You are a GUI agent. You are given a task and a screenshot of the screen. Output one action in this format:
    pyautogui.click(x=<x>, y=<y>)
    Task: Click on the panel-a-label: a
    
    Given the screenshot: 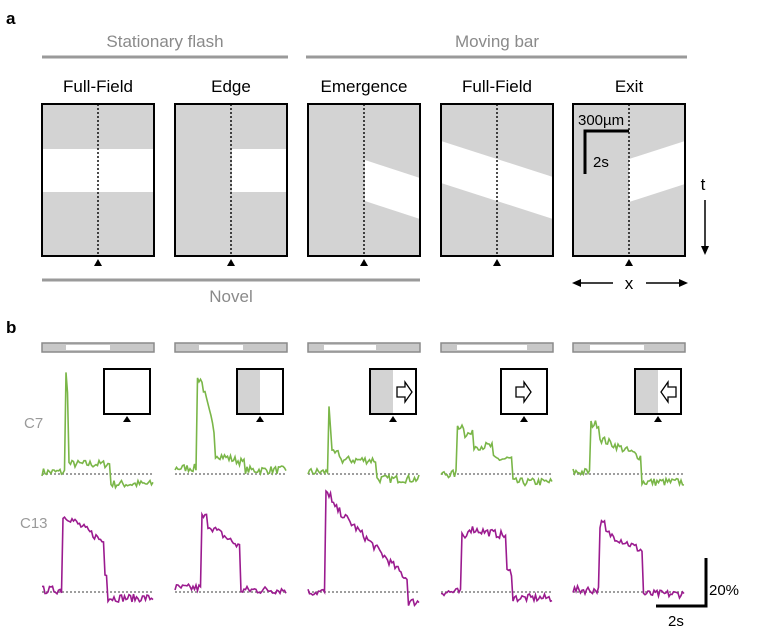 What is the action you would take?
    pyautogui.click(x=11, y=18)
    